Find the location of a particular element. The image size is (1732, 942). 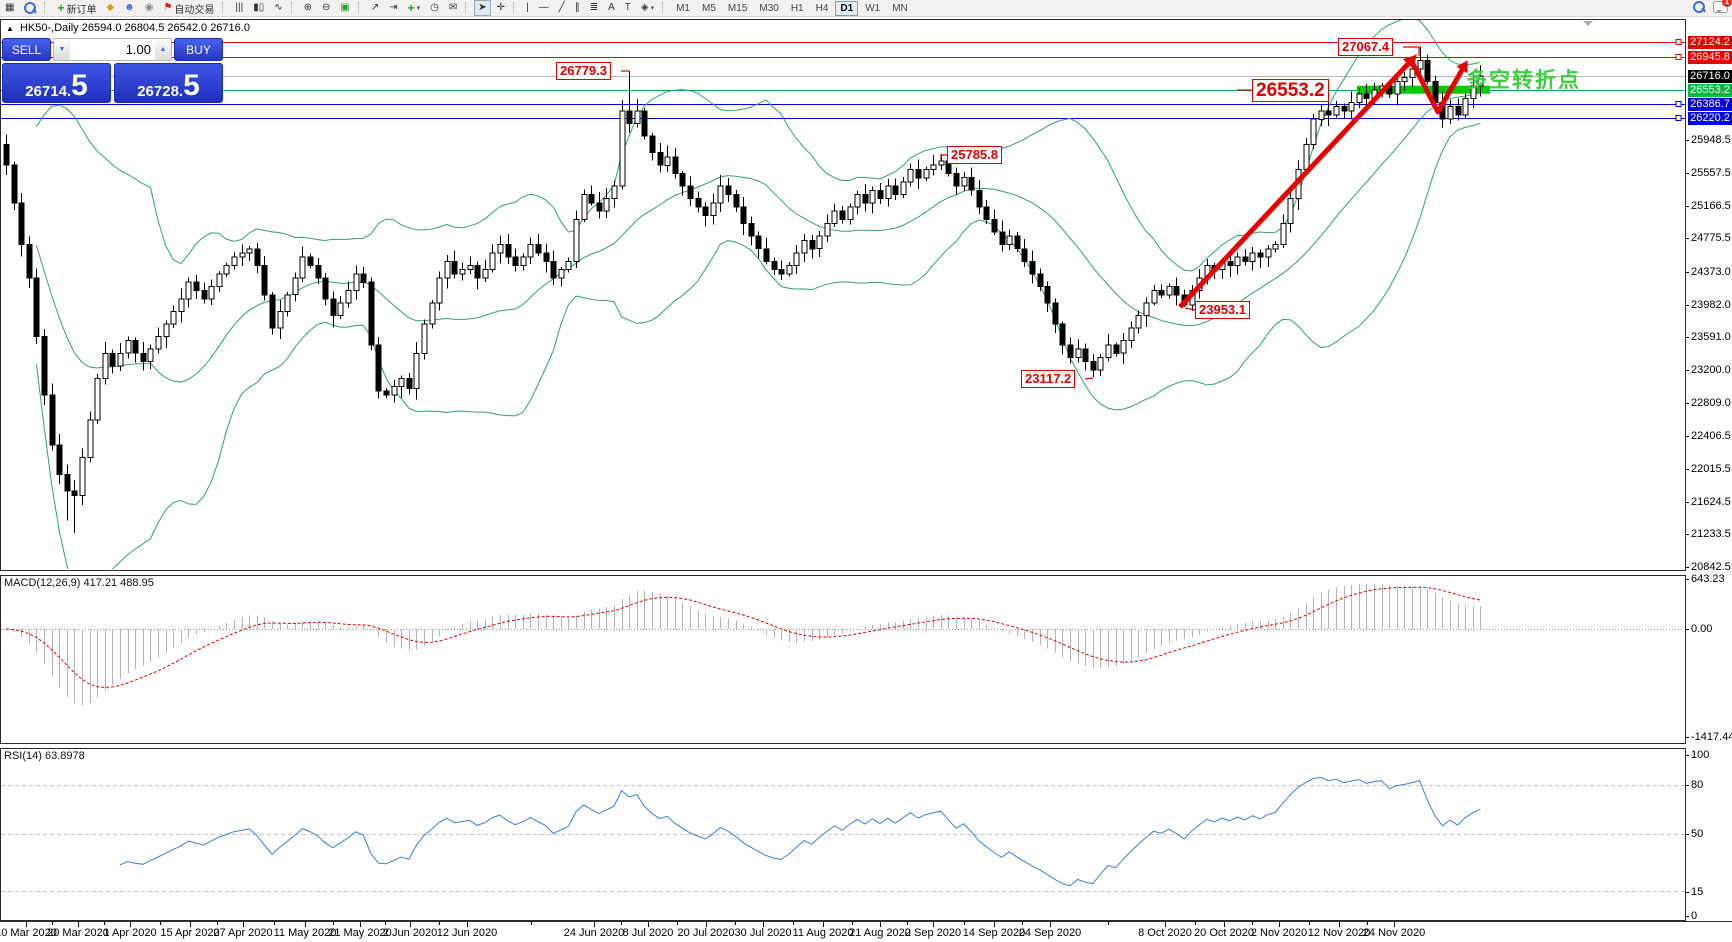

price-tag-26553.2: 26553.2 is located at coordinates (1290, 90).